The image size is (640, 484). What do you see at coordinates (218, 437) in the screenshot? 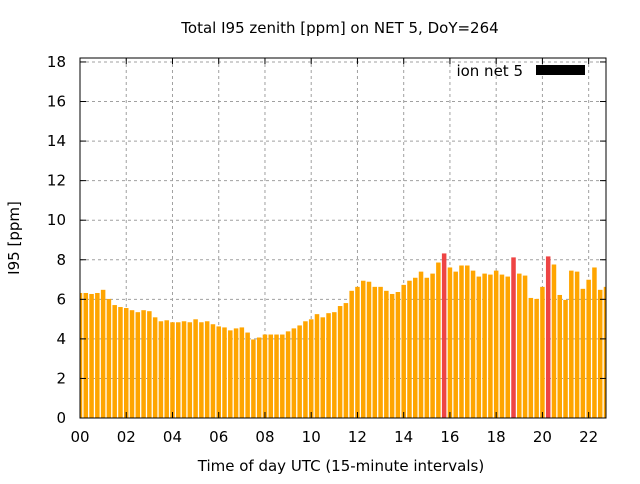
I see `x-tick-label: 06` at bounding box center [218, 437].